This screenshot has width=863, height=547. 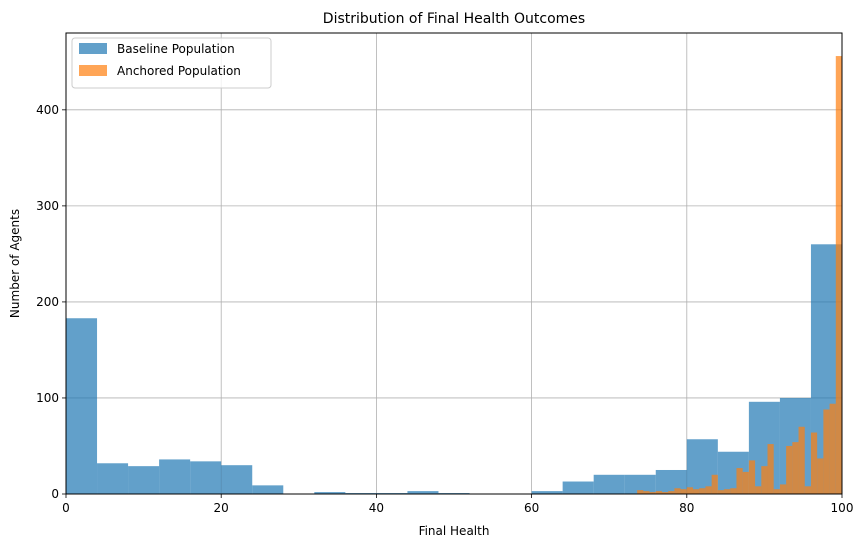 I want to click on legend-label-2: Anchored Population, so click(x=179, y=71).